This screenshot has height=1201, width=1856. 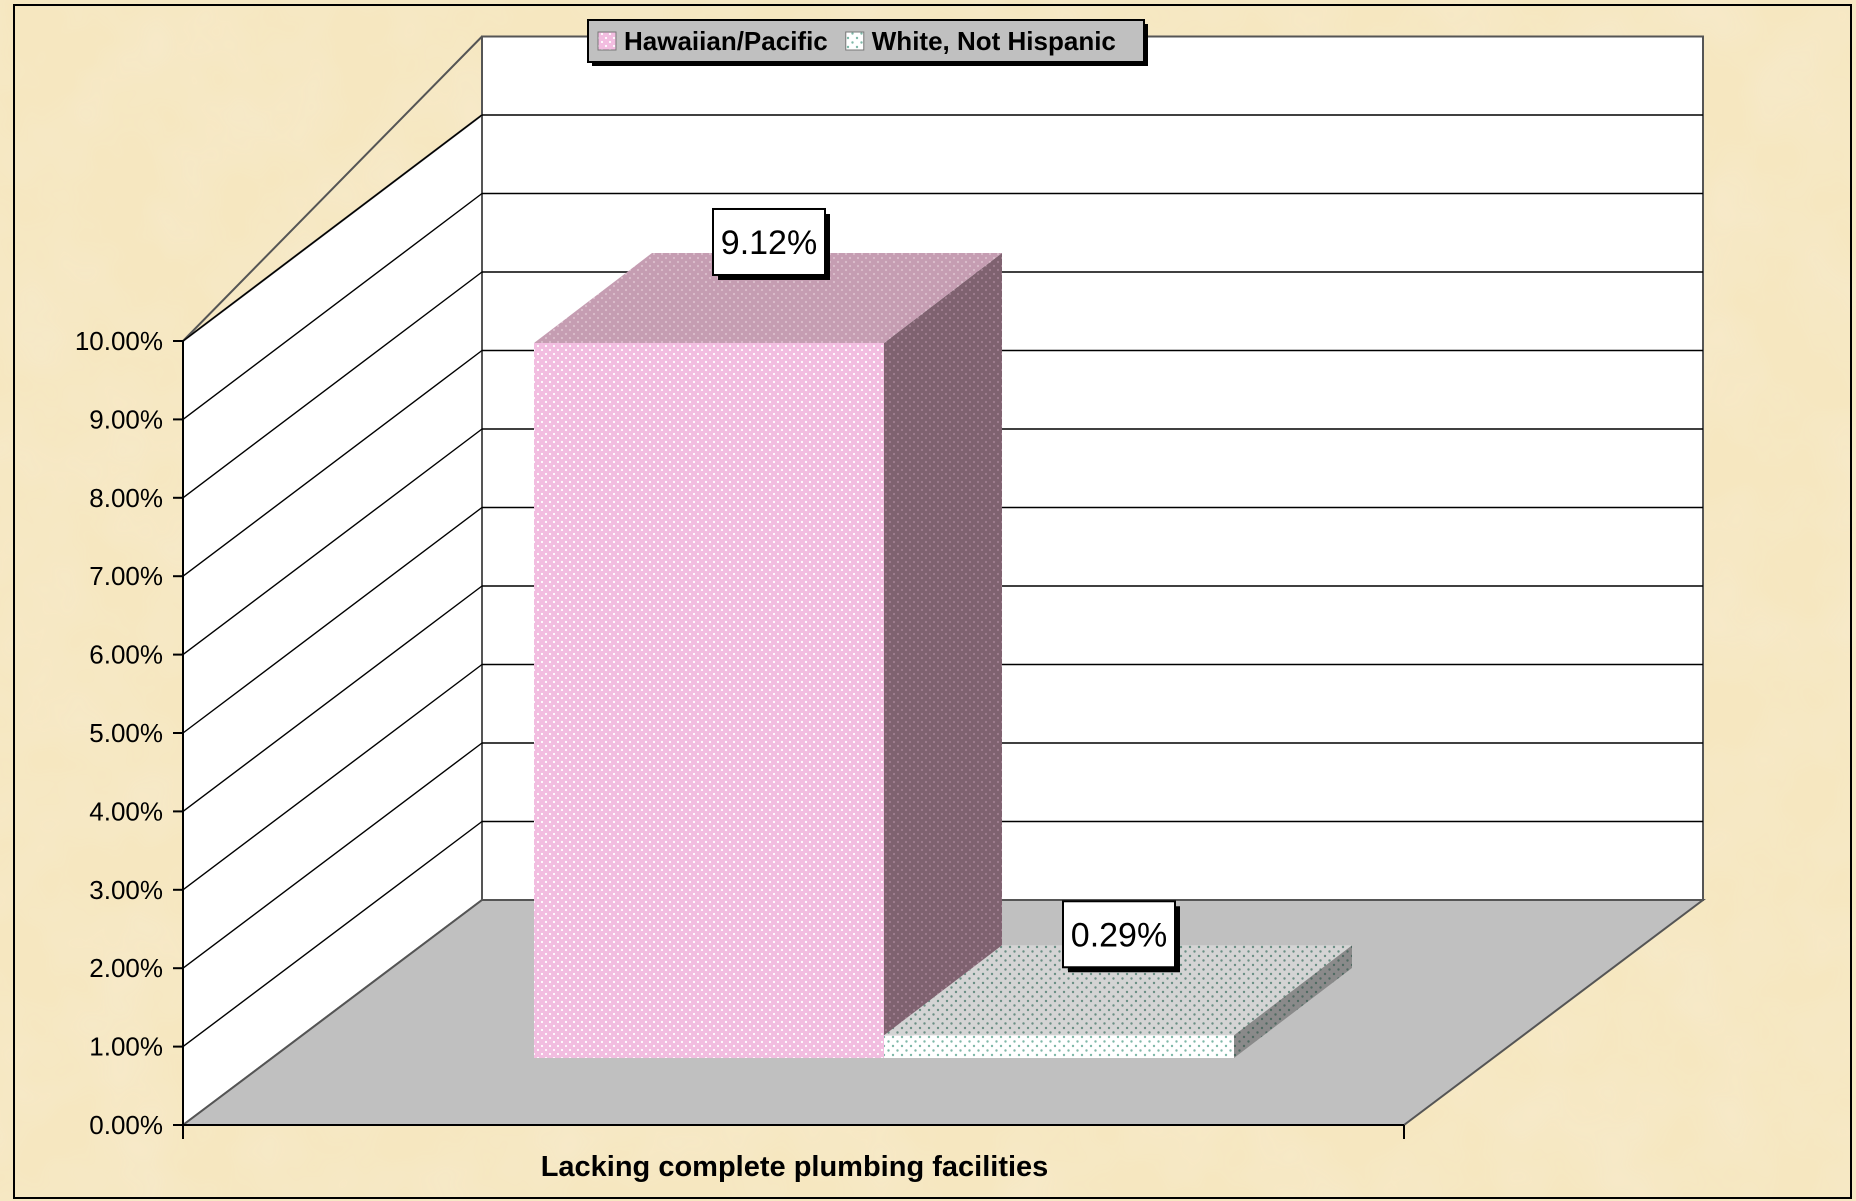 I want to click on y-tick-label: 3.00%, so click(x=126, y=890).